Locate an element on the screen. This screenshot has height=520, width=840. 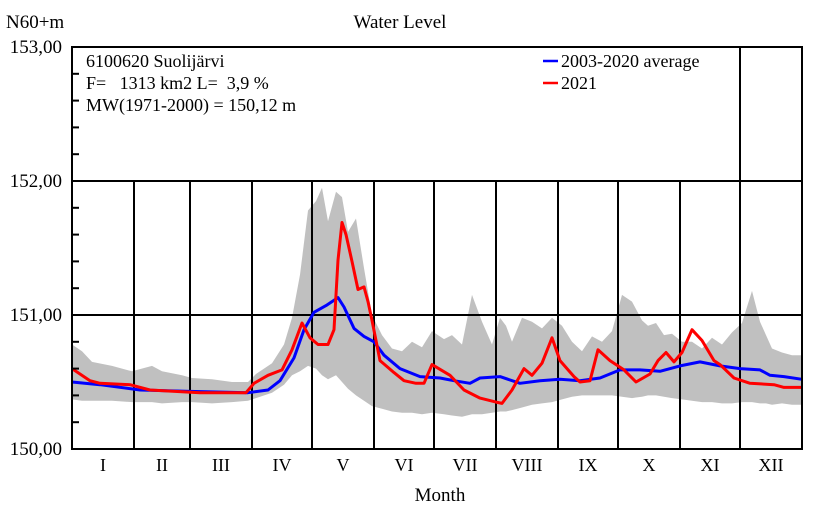
y-axis-label: N60+m is located at coordinates (35, 22).